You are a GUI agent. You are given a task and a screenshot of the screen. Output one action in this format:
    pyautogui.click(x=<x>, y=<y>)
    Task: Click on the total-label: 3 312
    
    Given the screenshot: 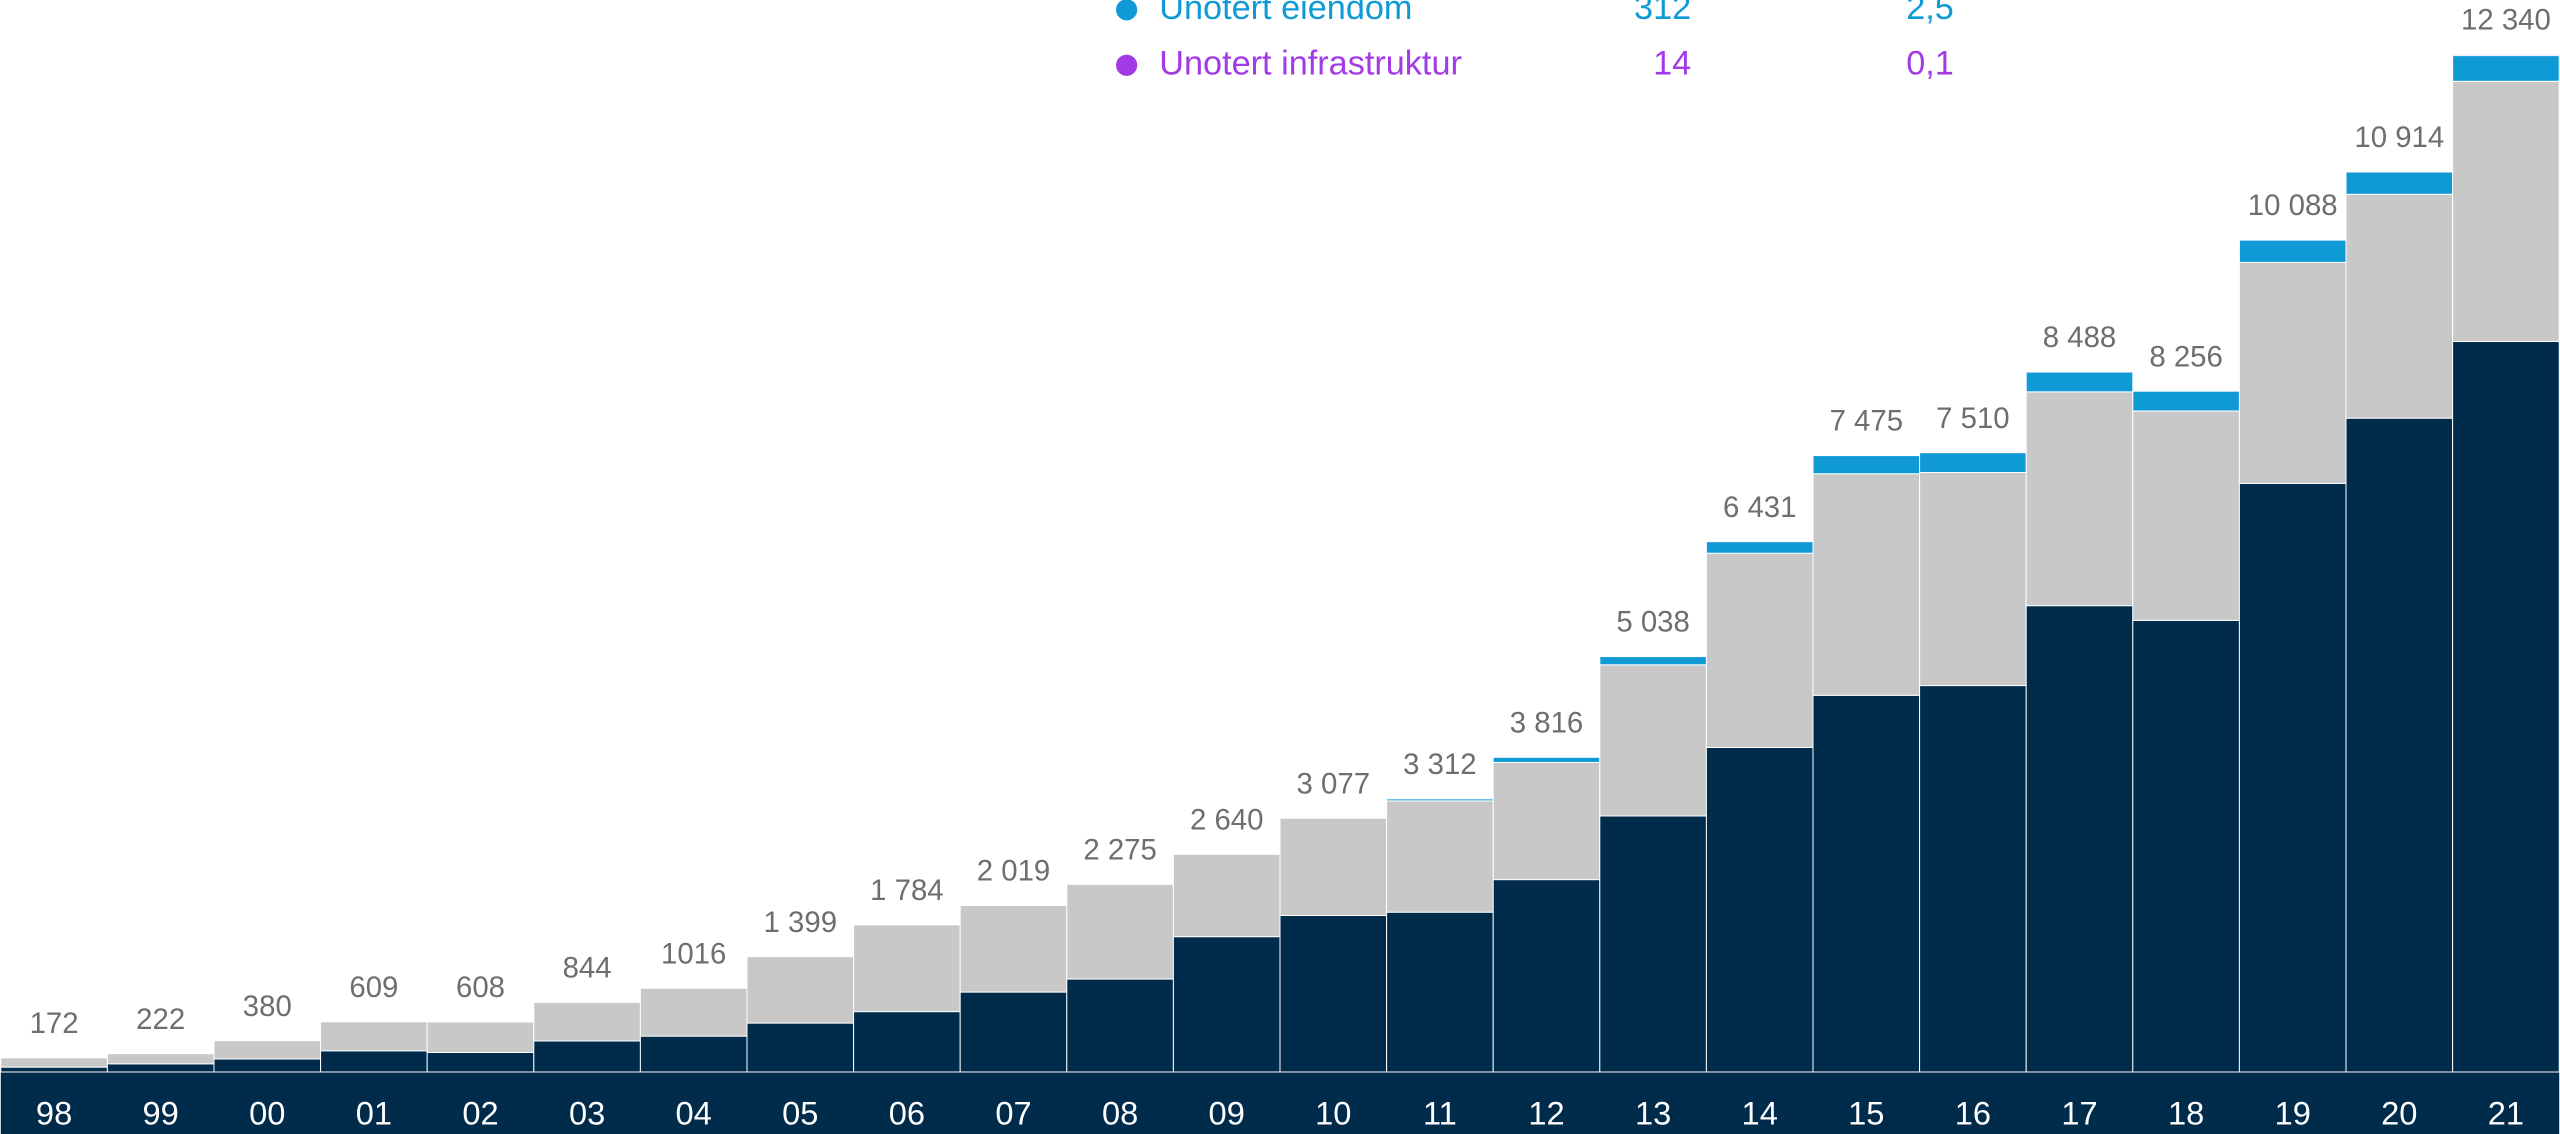 What is the action you would take?
    pyautogui.click(x=1439, y=764)
    